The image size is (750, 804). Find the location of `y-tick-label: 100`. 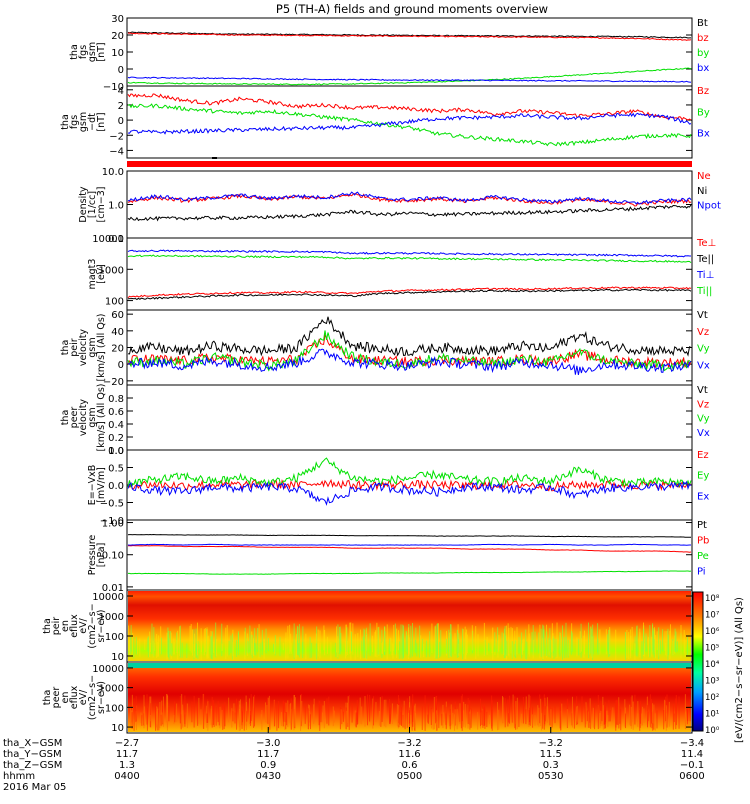

y-tick-label: 100 is located at coordinates (114, 637).